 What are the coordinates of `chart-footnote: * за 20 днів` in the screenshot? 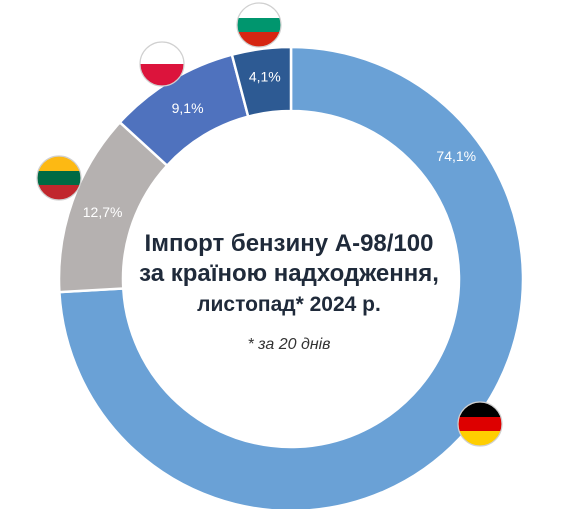 It's located at (288, 344).